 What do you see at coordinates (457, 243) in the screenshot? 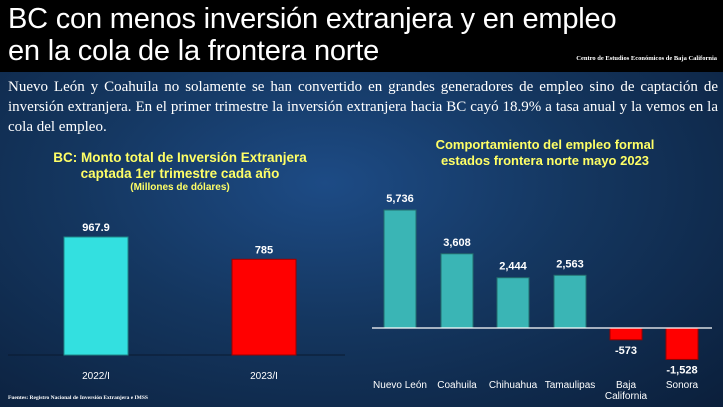
I see `chart2-value-label: 3,608` at bounding box center [457, 243].